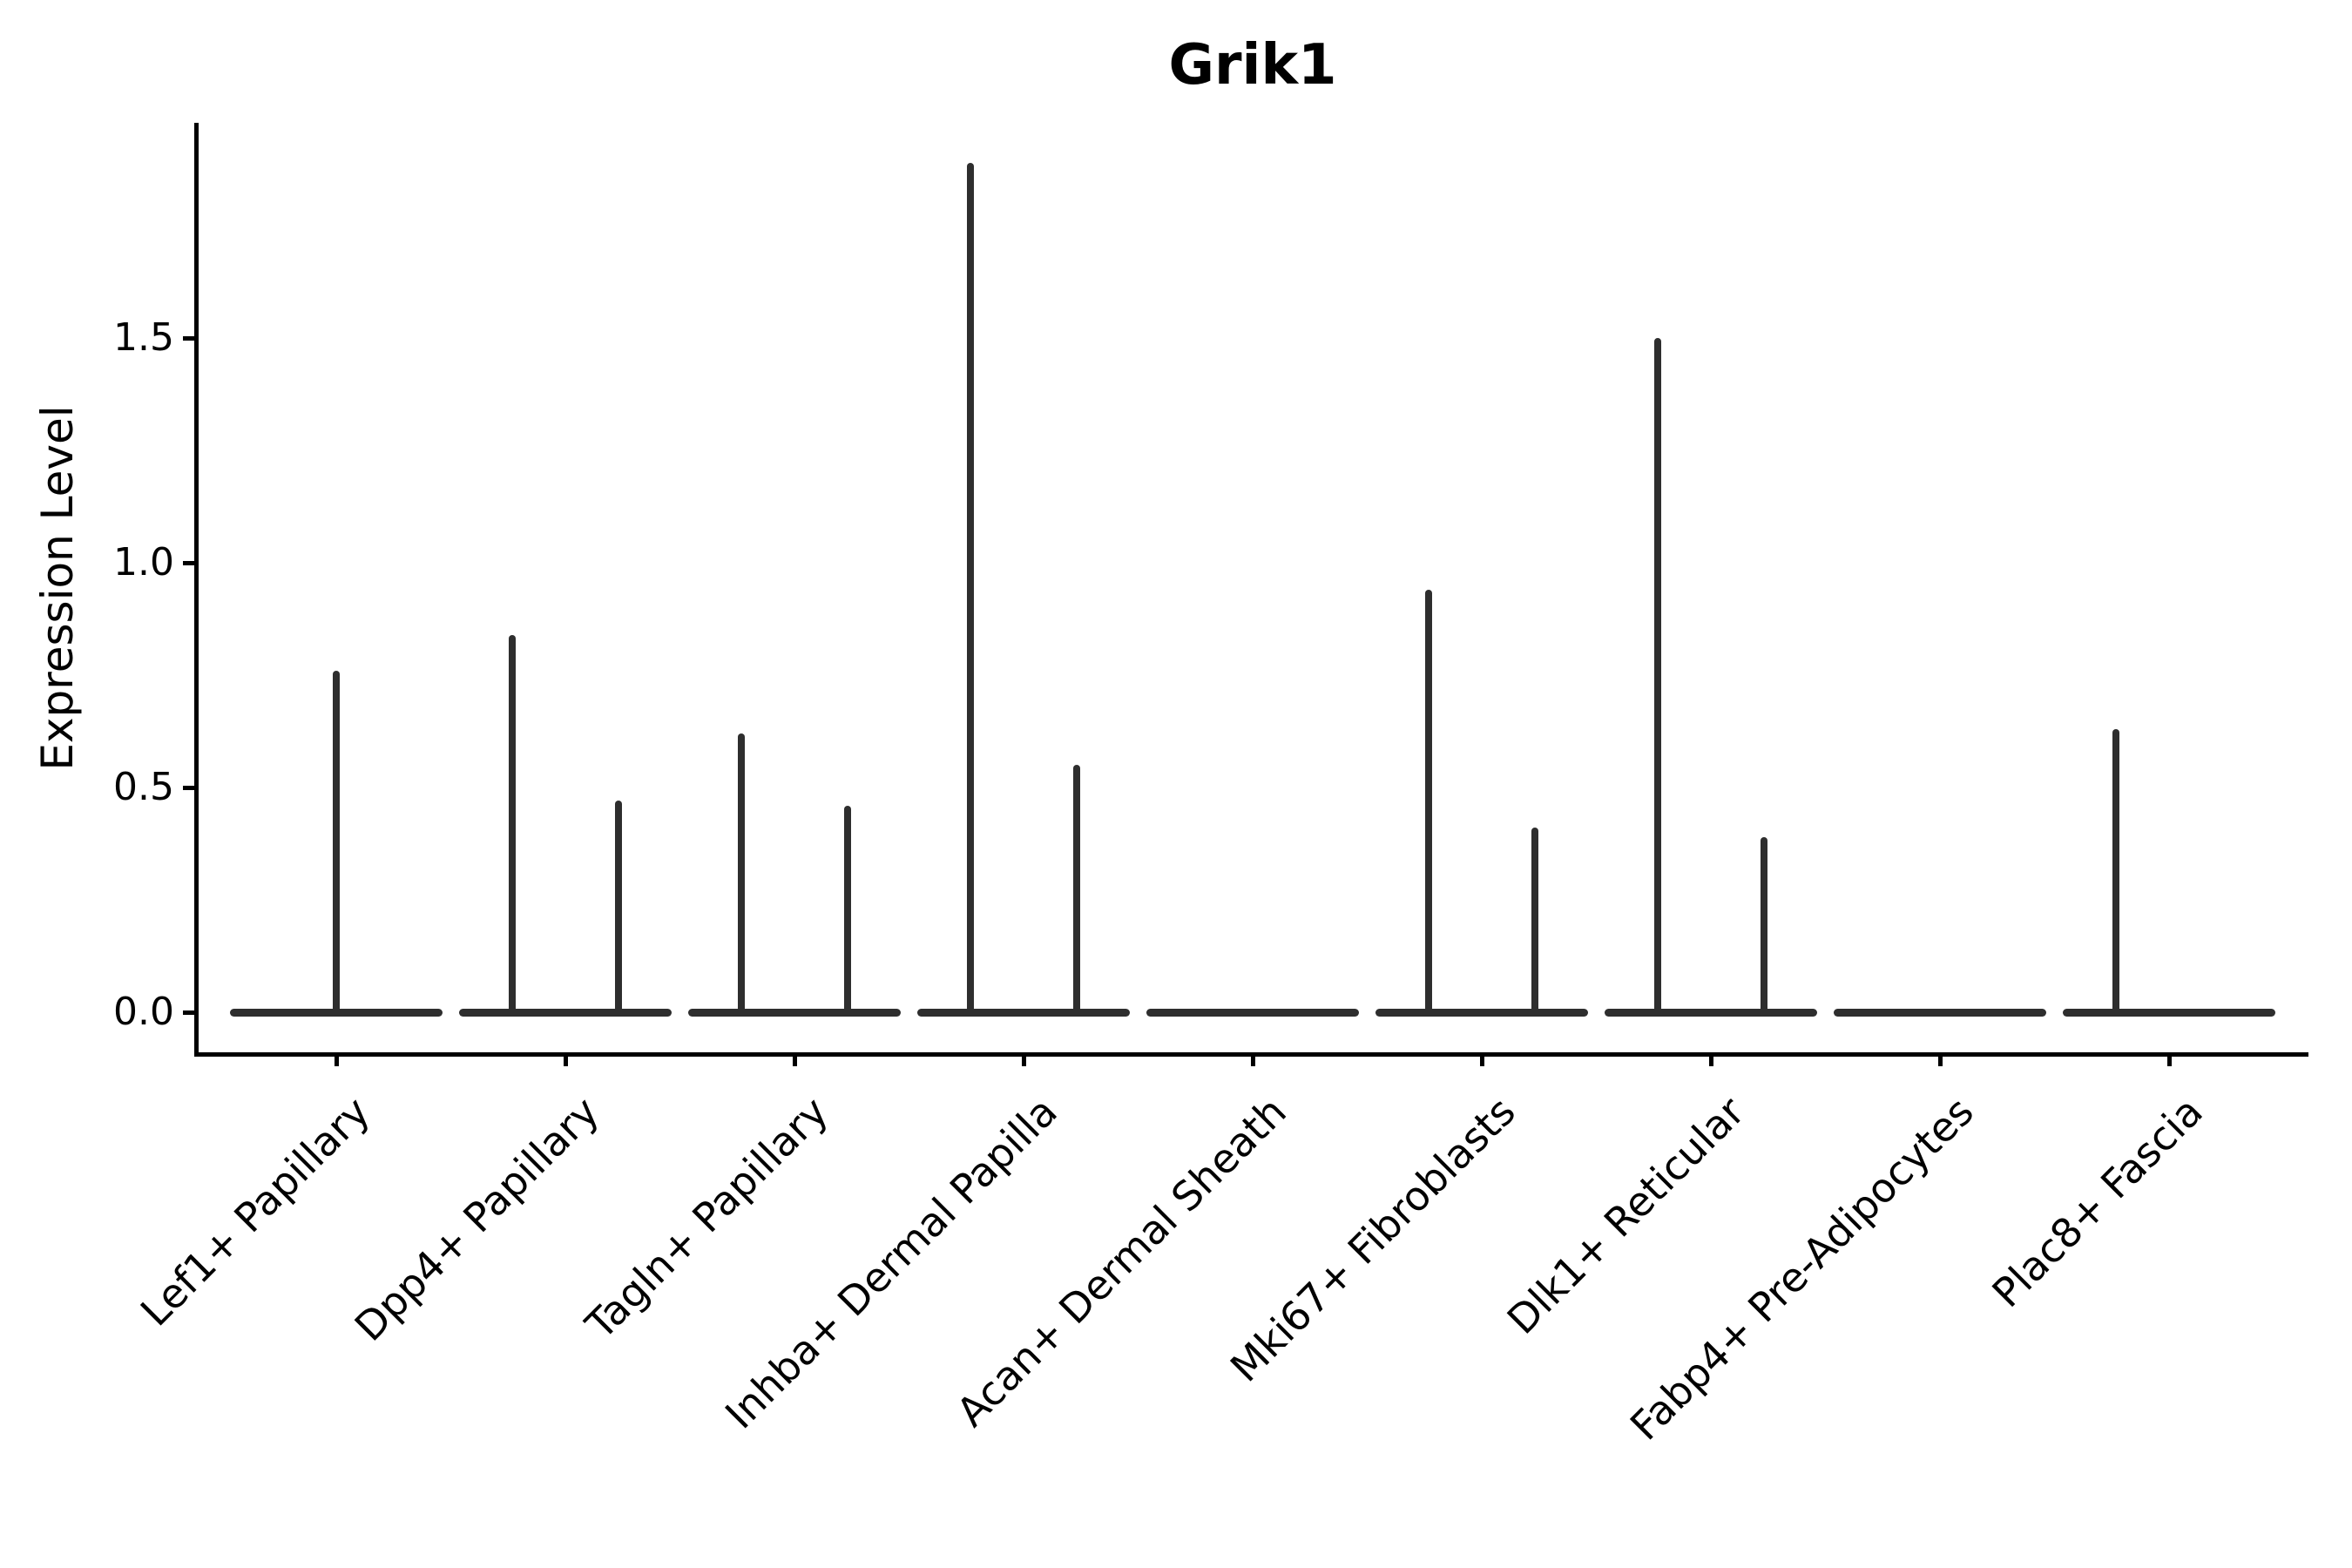  What do you see at coordinates (143, 787) in the screenshot?
I see `y-tick-label: 0.5` at bounding box center [143, 787].